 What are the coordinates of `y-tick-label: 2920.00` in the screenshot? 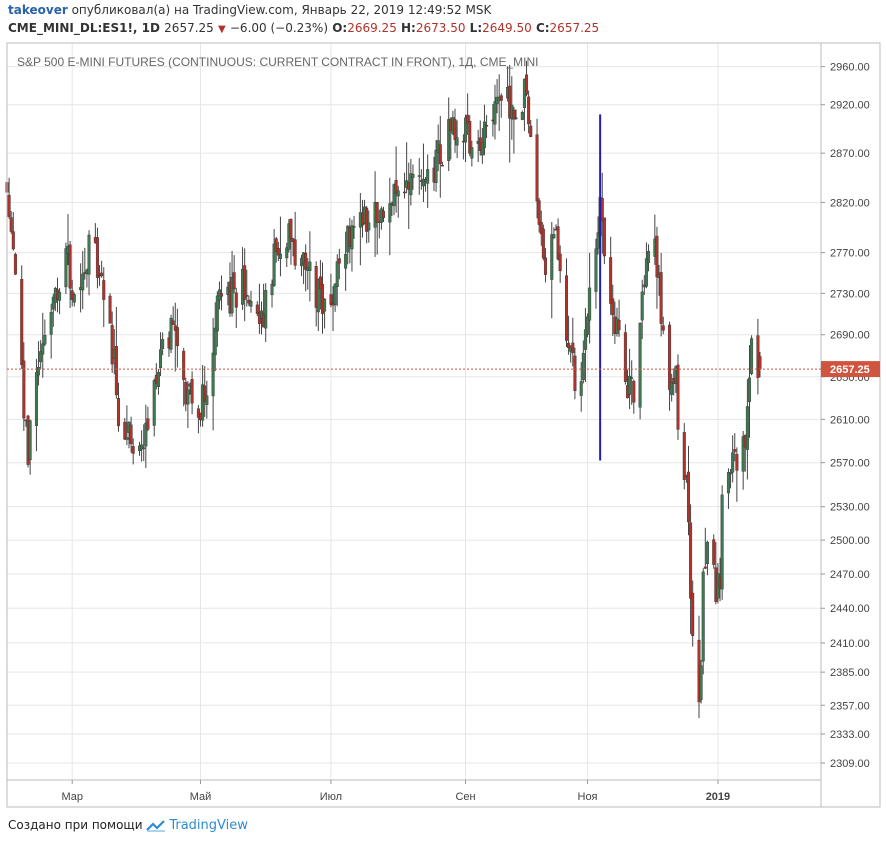 It's located at (850, 106).